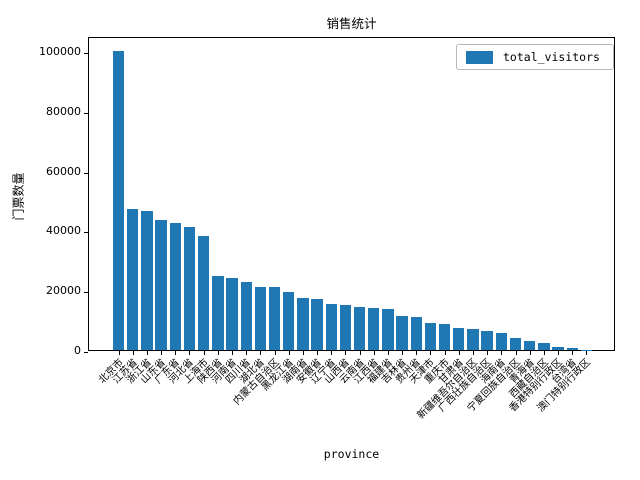  Describe the element at coordinates (351, 23) in the screenshot. I see `chart-title: 销售统计` at that location.